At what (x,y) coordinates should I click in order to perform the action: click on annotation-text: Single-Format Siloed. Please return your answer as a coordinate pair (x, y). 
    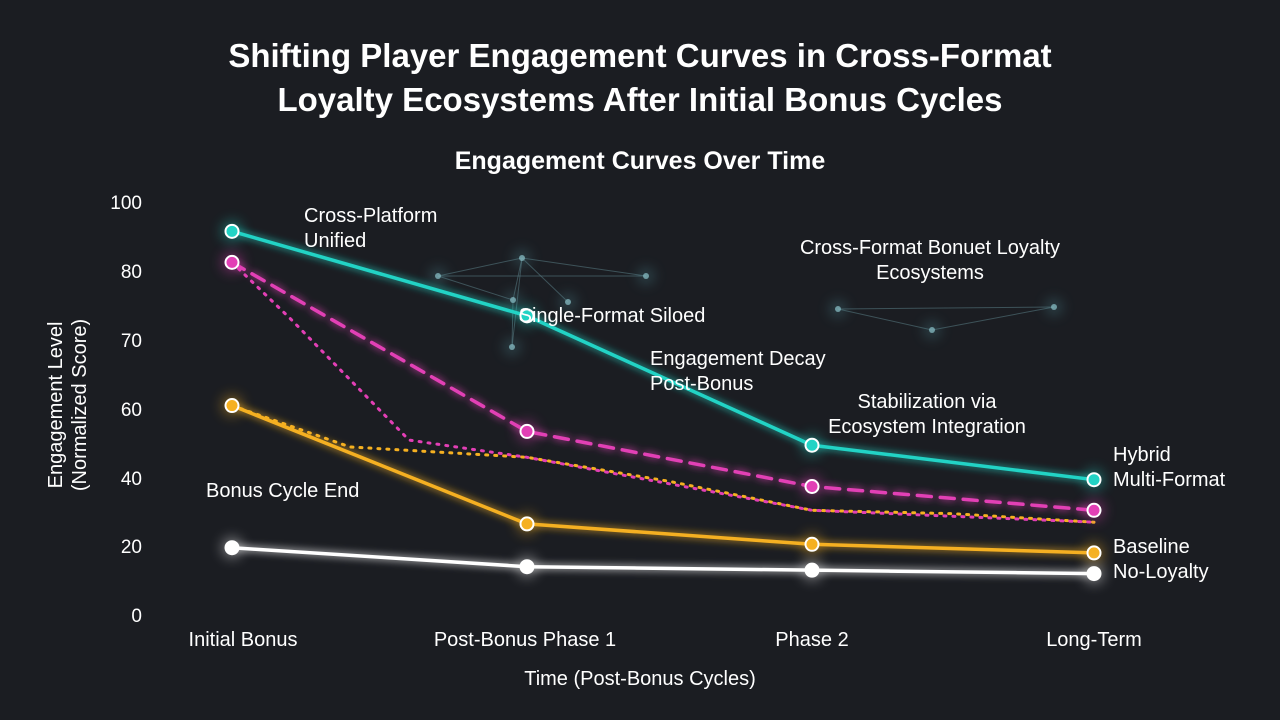
    Looking at the image, I should click on (612, 316).